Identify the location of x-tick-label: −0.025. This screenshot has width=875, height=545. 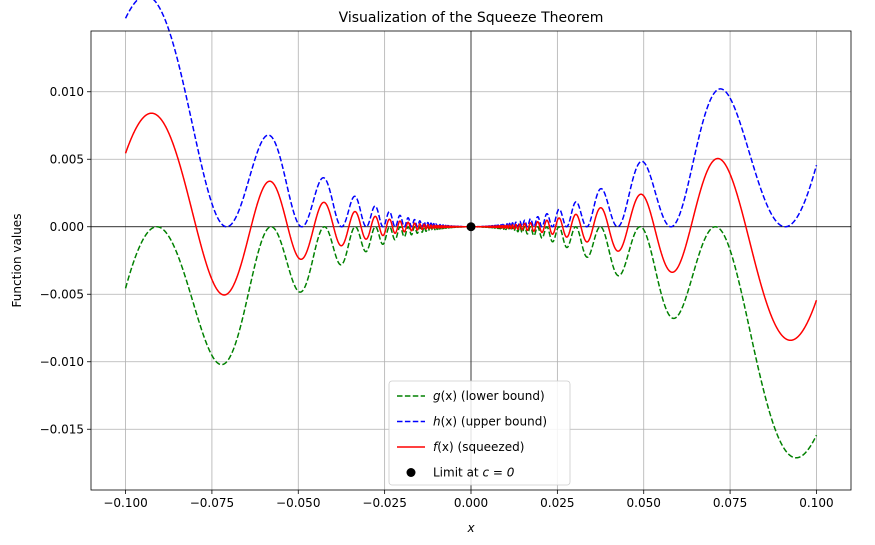
(384, 503).